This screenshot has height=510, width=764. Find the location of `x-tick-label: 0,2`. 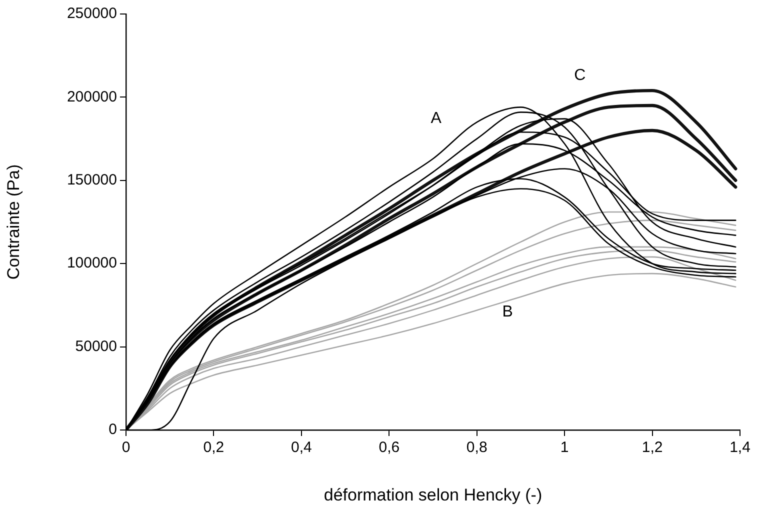

x-tick-label: 0,2 is located at coordinates (213, 447).